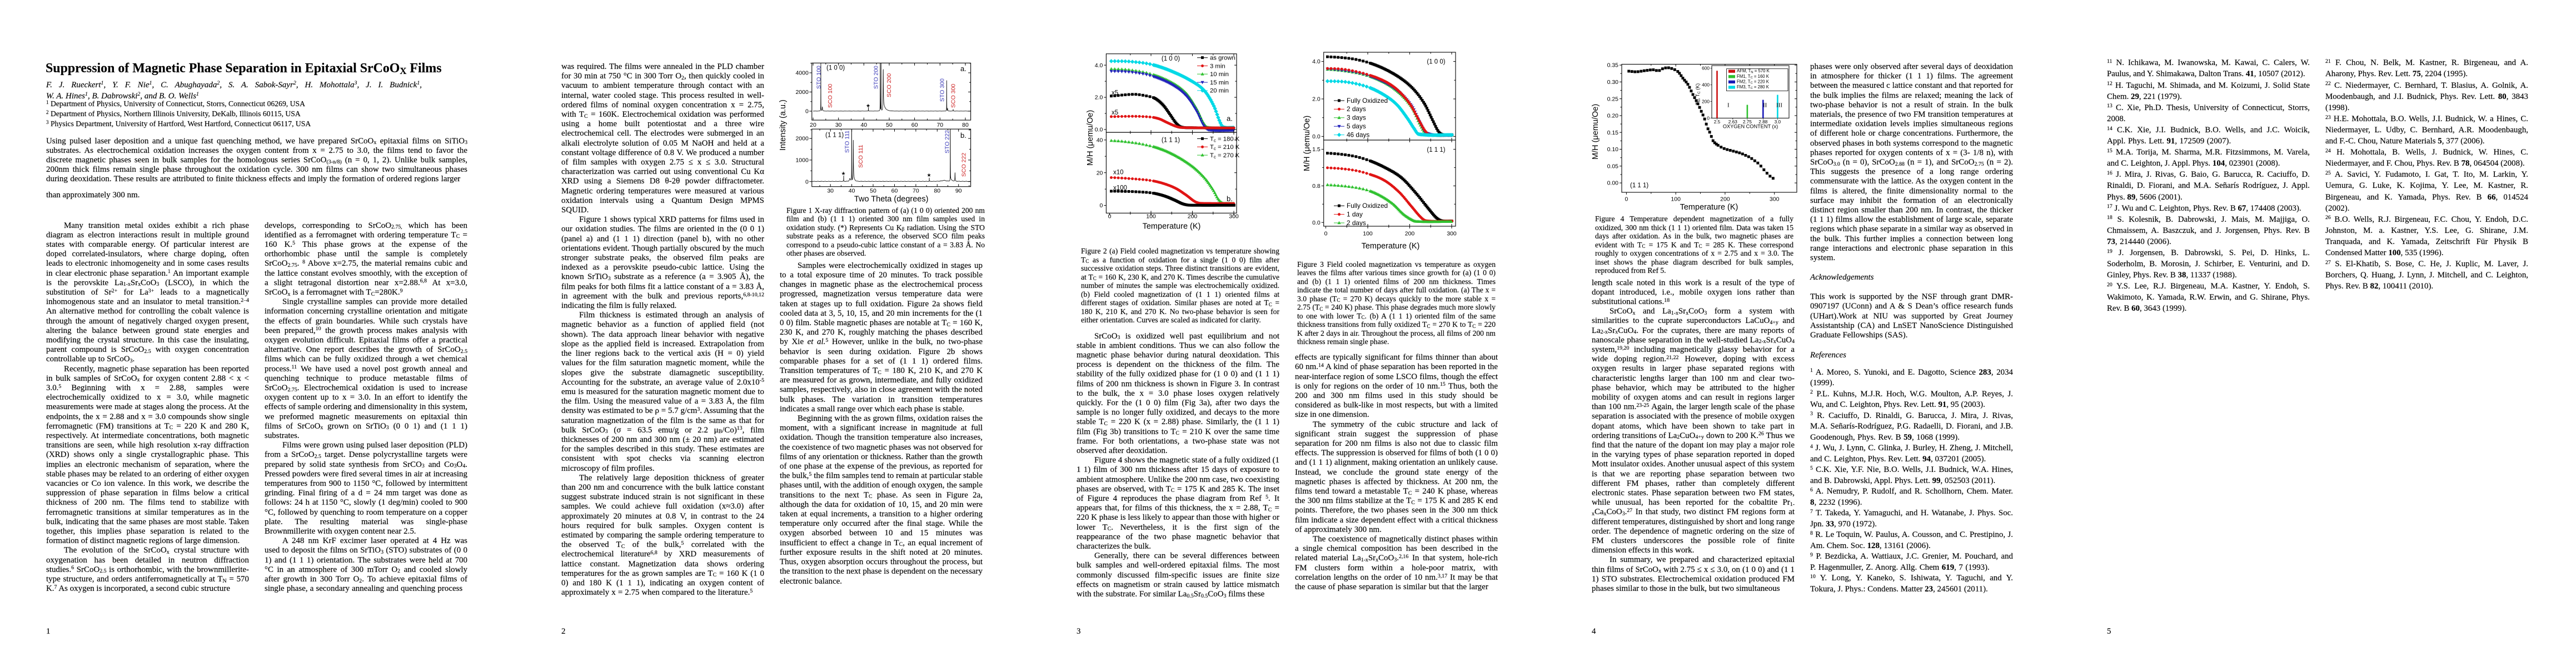 The height and width of the screenshot is (667, 2576). I want to click on svg-text: FM1, TC = 160 K, so click(1753, 76).